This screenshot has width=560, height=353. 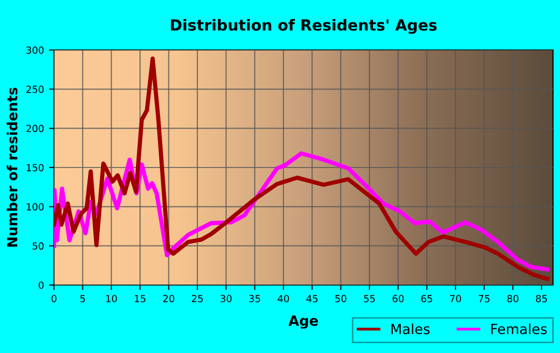 What do you see at coordinates (226, 298) in the screenshot?
I see `x-tick-label: 30` at bounding box center [226, 298].